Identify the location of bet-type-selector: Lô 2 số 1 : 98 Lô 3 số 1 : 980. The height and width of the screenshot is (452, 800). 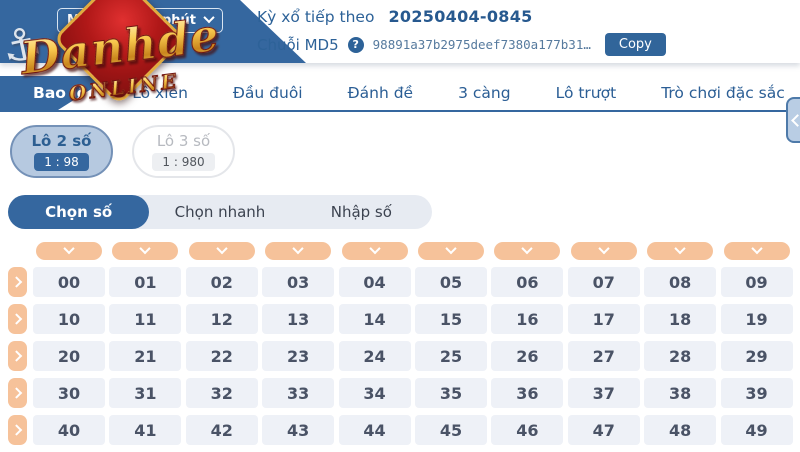
(122, 151).